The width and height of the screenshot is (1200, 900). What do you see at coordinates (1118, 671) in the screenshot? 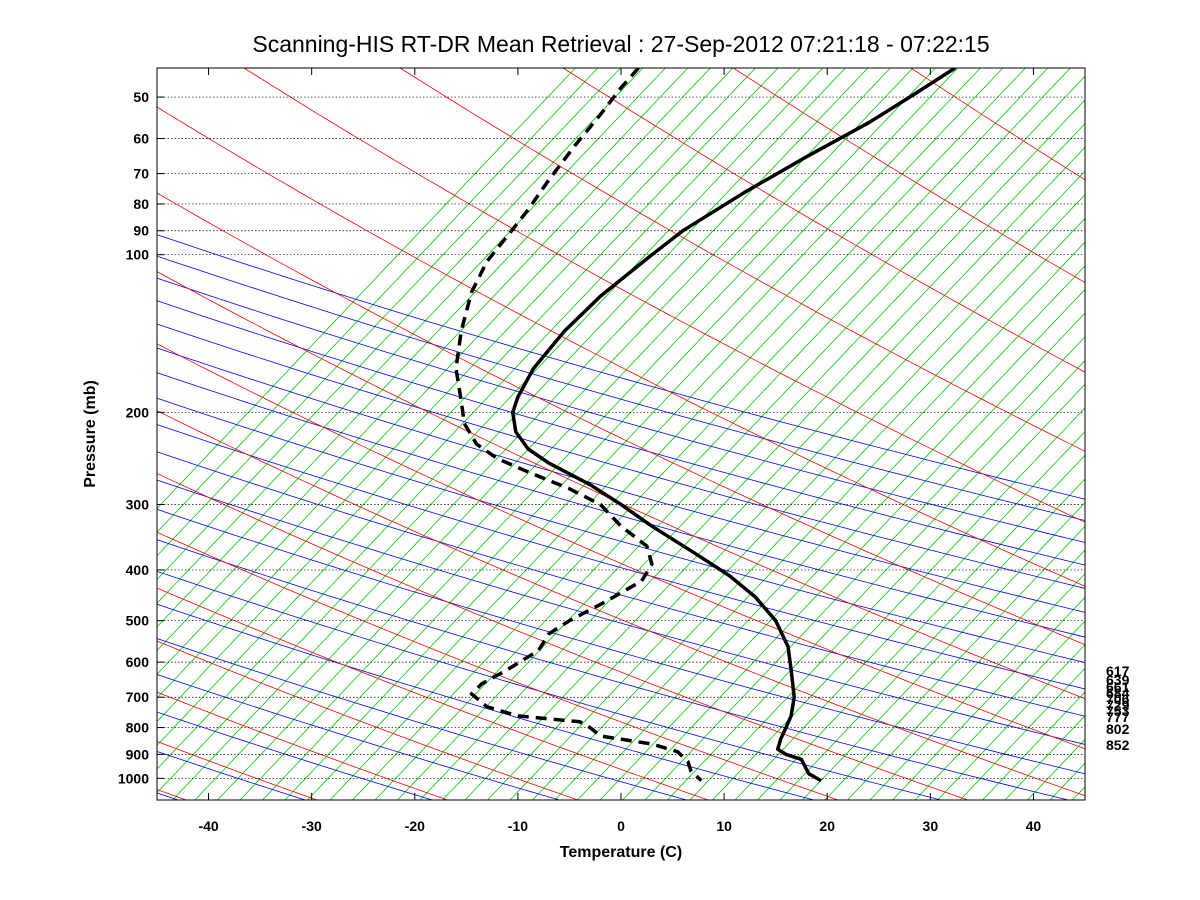
I see `right-label: 617` at bounding box center [1118, 671].